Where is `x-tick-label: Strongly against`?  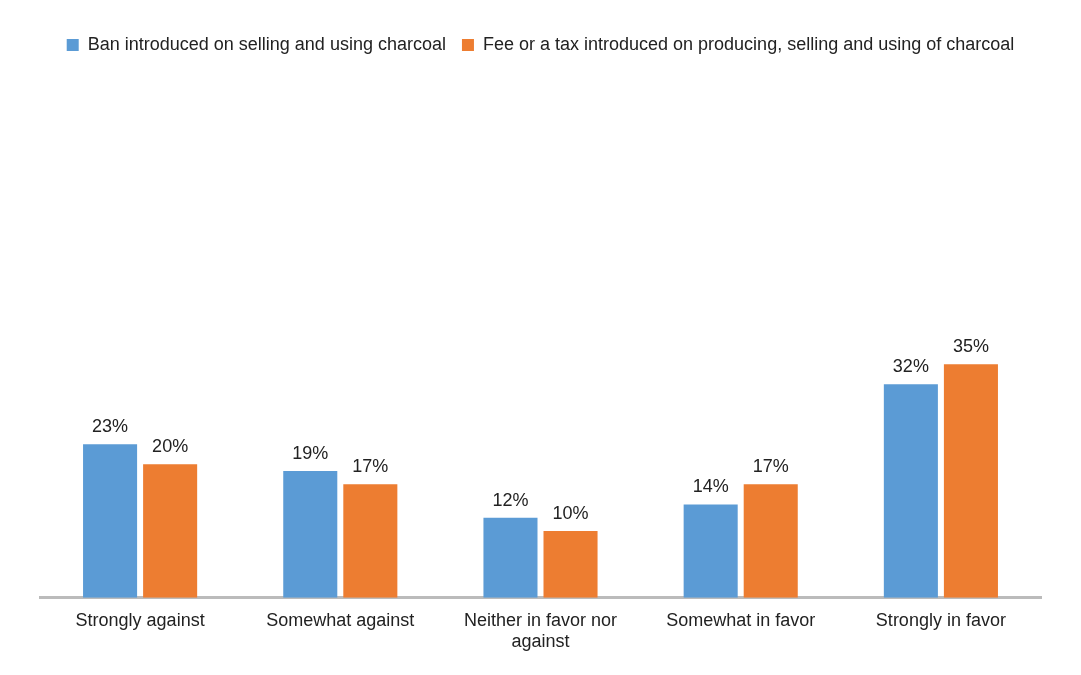
x-tick-label: Strongly against is located at coordinates (140, 619).